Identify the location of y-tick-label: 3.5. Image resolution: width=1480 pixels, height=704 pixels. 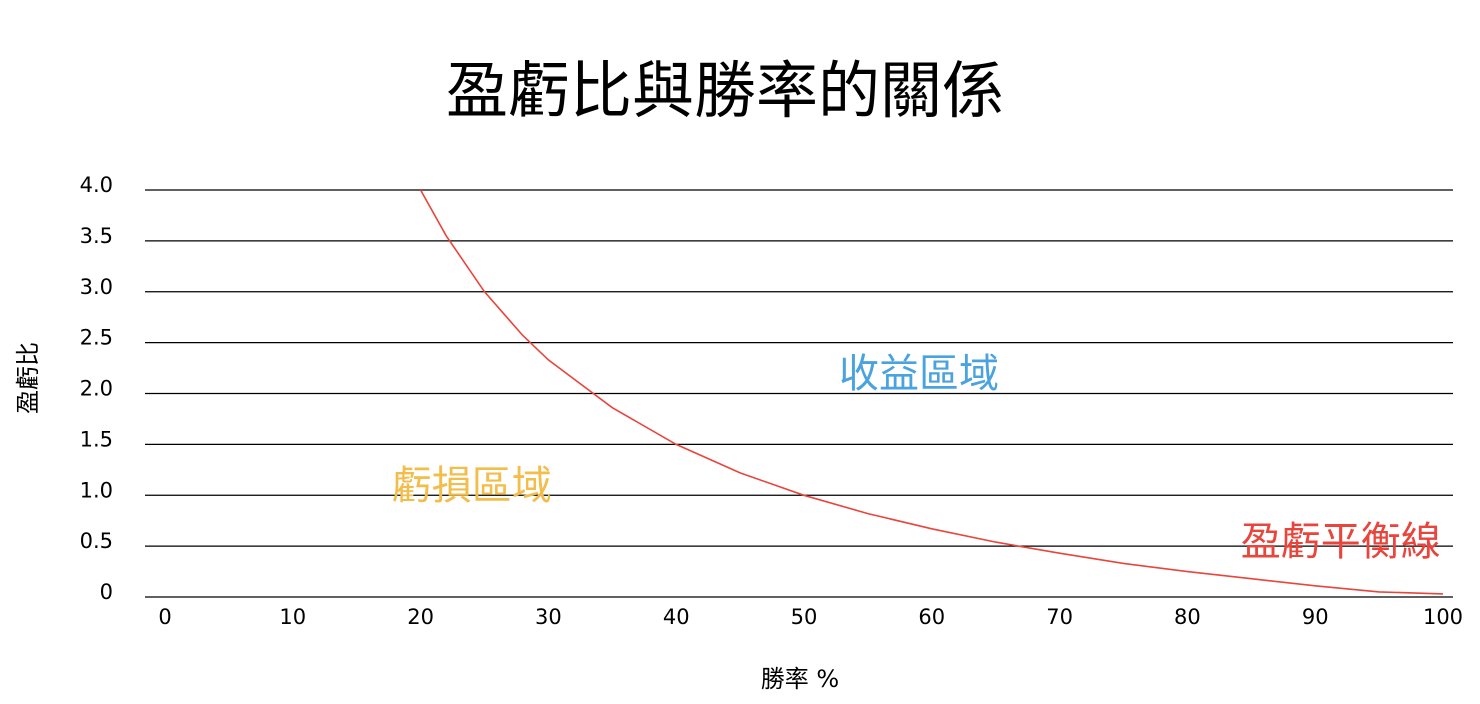
(96, 236).